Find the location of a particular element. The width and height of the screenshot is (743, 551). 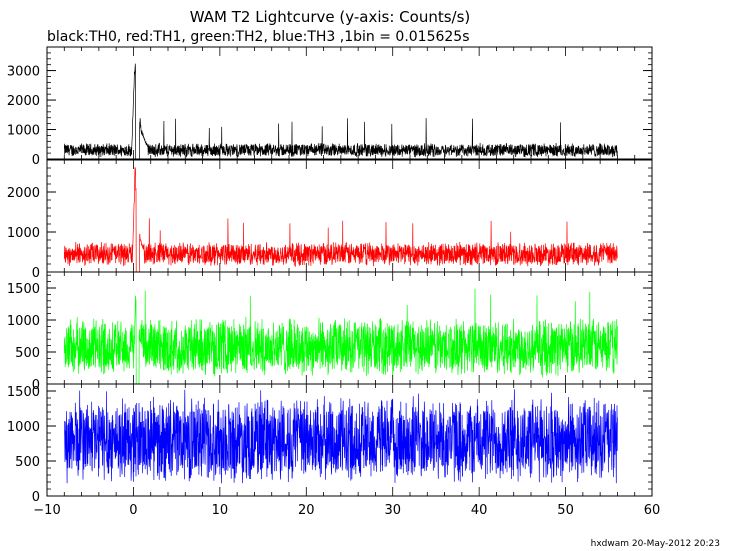

x-tick-label: 0 is located at coordinates (133, 510).